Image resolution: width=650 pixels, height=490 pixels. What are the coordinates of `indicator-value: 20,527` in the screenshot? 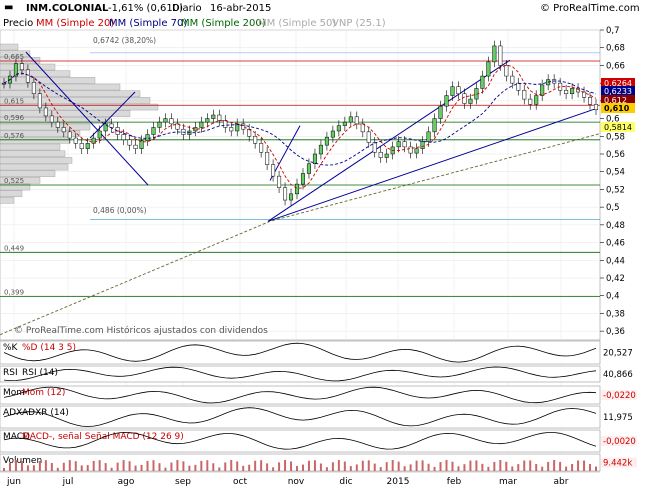 It's located at (618, 354).